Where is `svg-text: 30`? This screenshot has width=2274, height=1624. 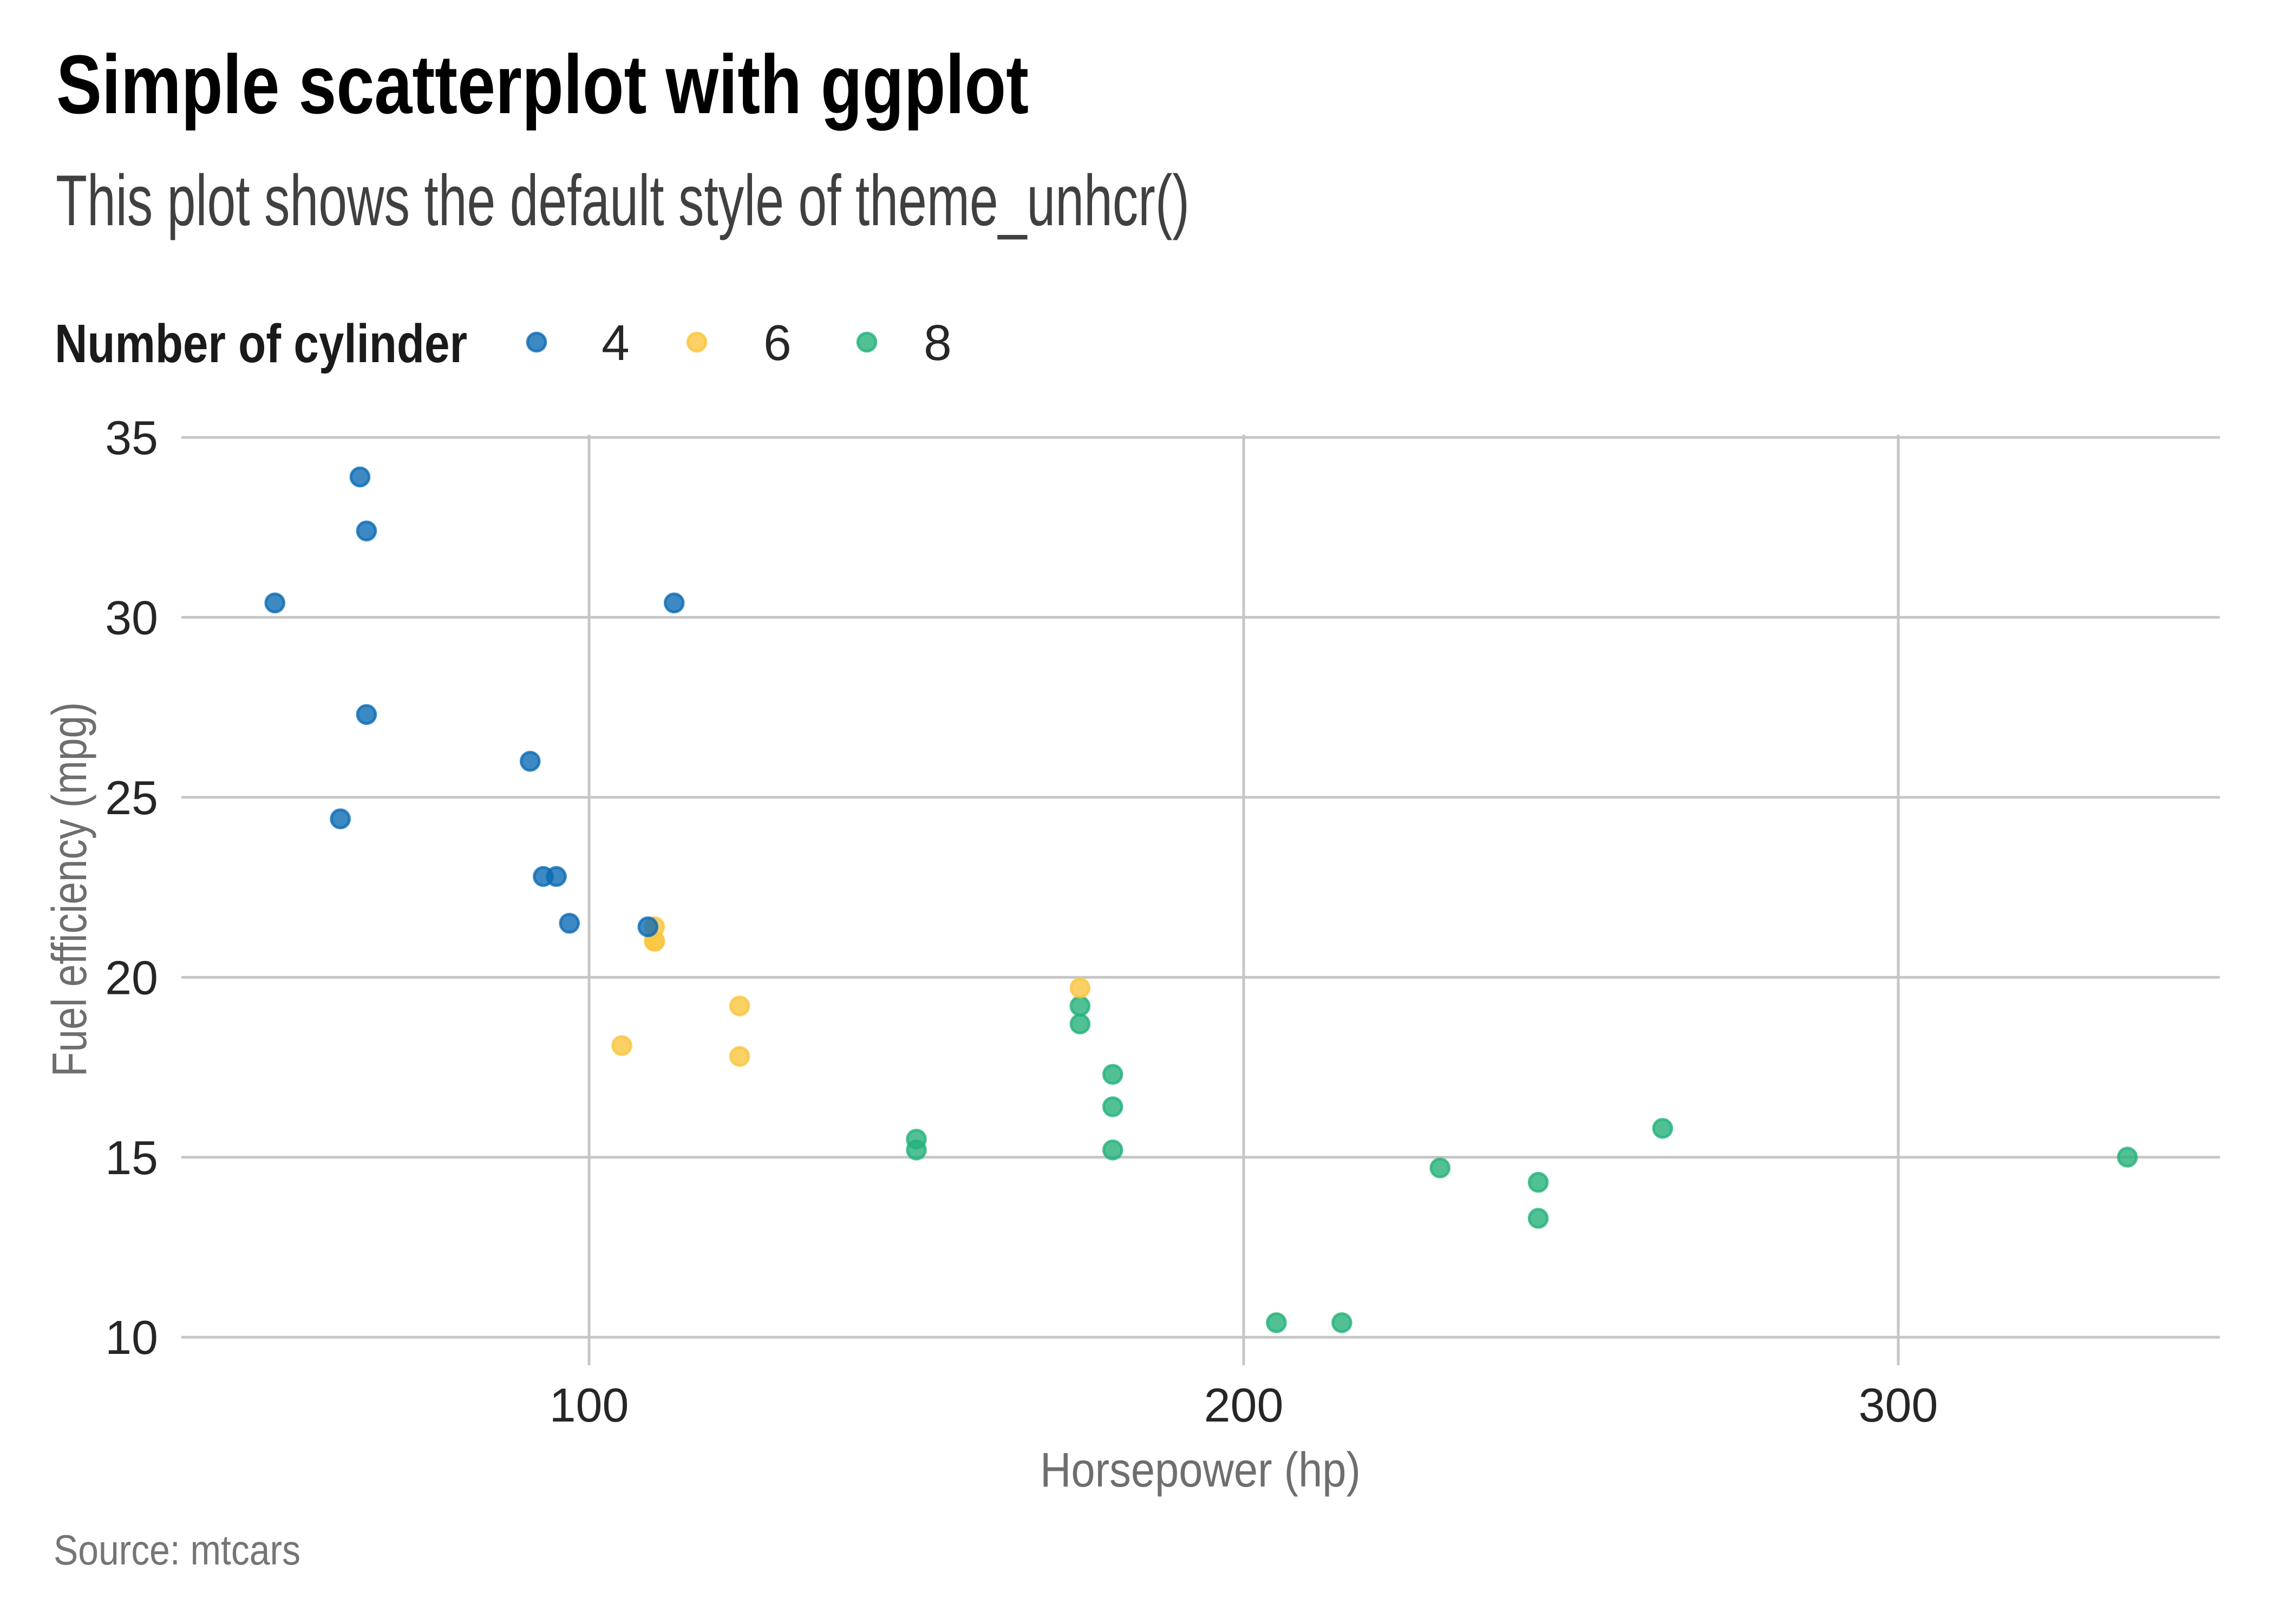
svg-text: 30 is located at coordinates (132, 618).